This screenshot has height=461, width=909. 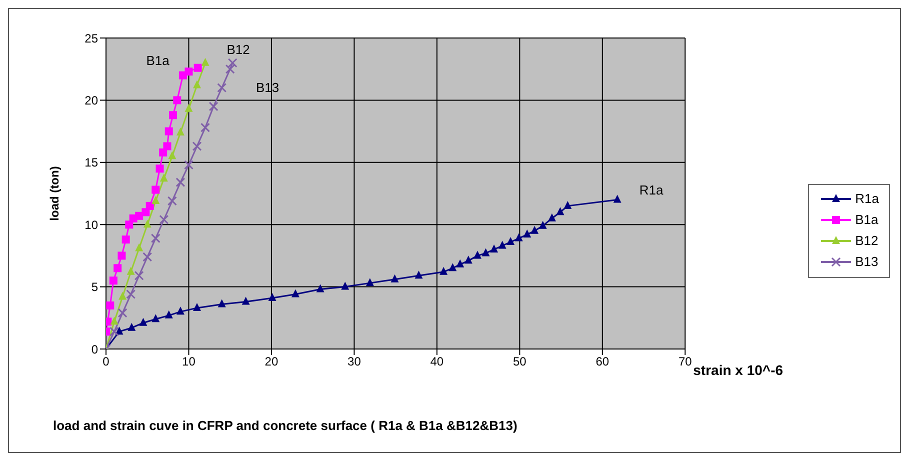 What do you see at coordinates (738, 370) in the screenshot?
I see `x-axis-title: strain x 10^-6` at bounding box center [738, 370].